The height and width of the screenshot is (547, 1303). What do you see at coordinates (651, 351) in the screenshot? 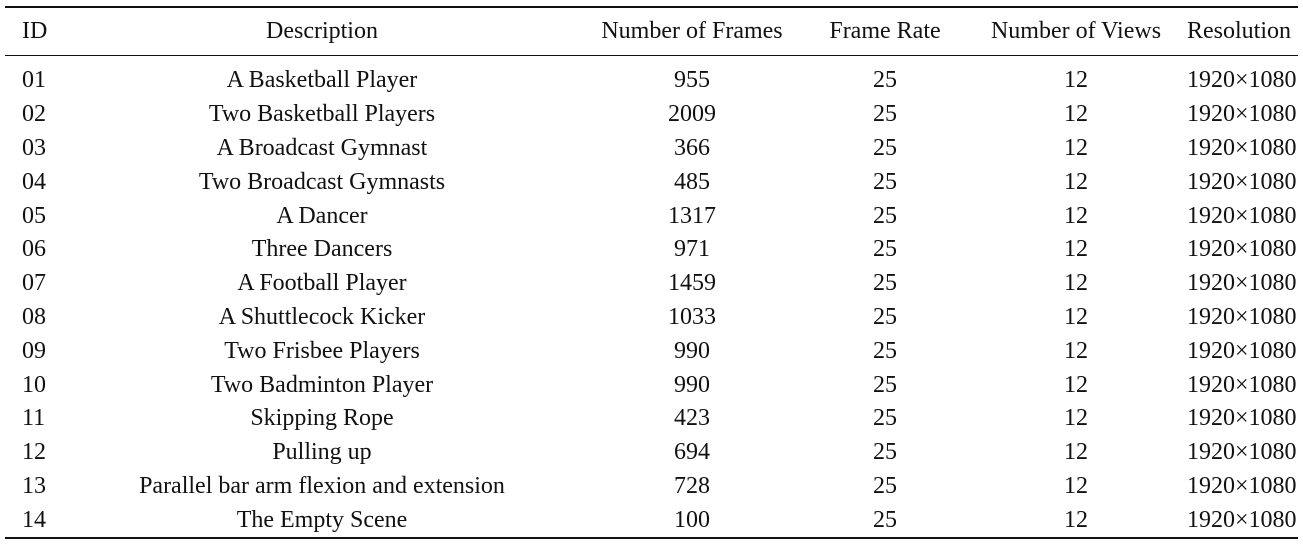
I see `table-row: 09 Two Frisbee Players 990 25 12 1920×1080` at bounding box center [651, 351].